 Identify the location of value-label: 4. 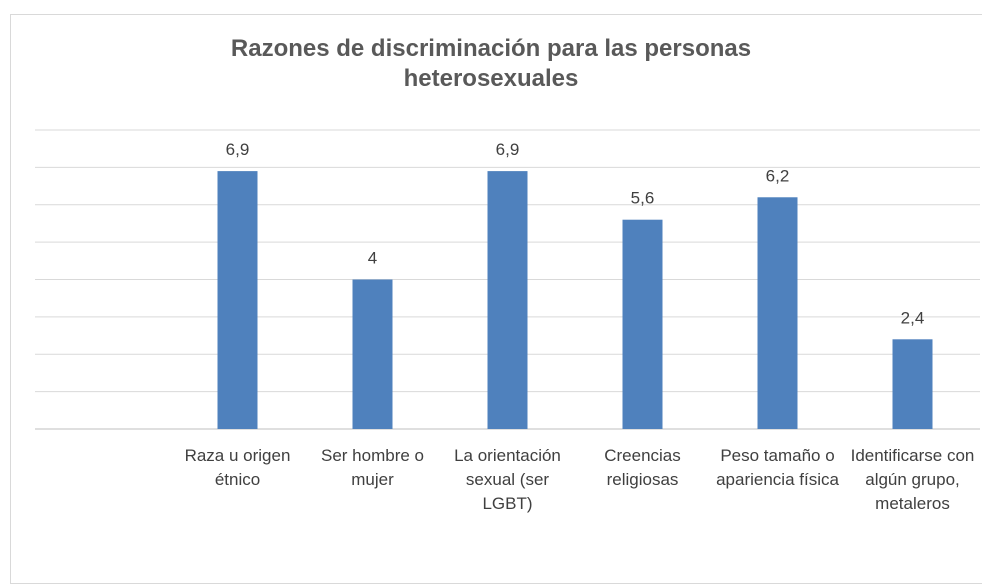
(372, 258).